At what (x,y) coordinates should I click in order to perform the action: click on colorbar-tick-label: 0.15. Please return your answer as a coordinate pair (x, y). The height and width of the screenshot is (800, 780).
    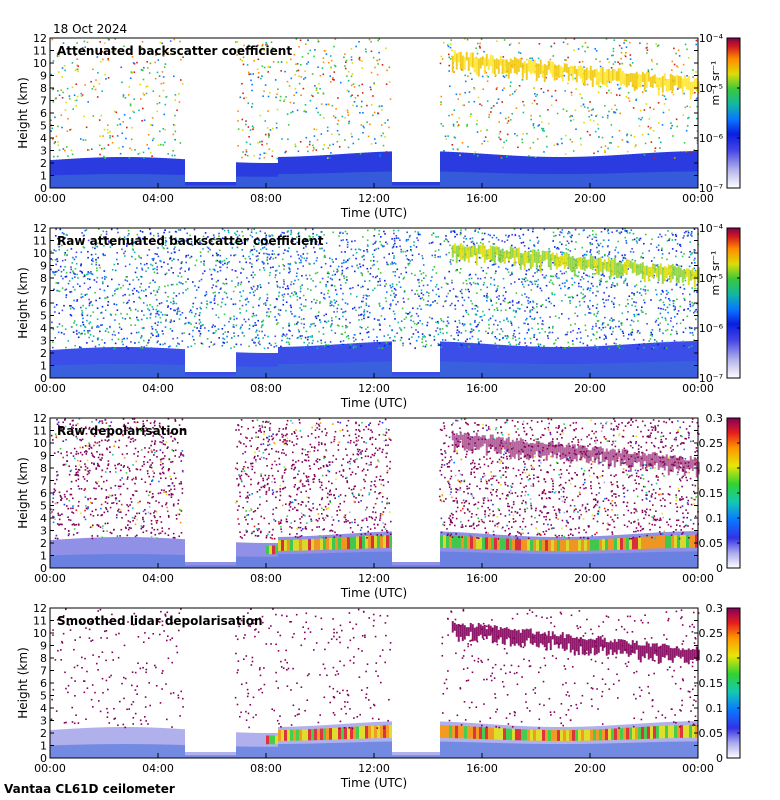
    Looking at the image, I should click on (711, 683).